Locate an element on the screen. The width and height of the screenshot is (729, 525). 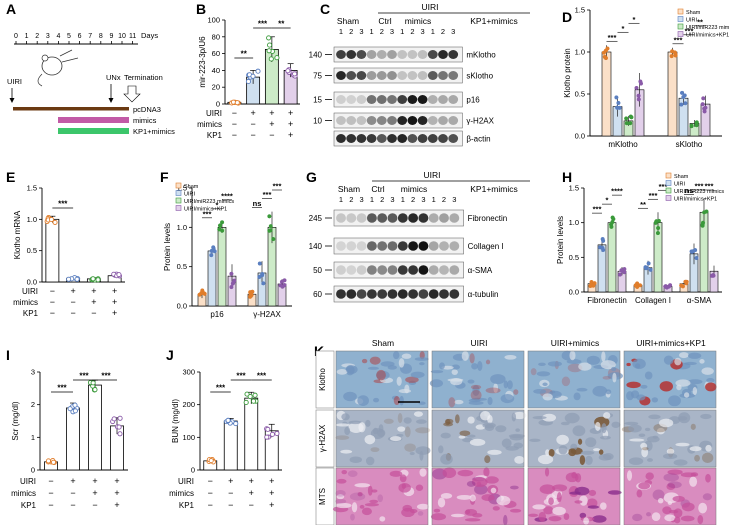
y-axis-label: Scr (mg/dl) is located at coordinates (15, 420).